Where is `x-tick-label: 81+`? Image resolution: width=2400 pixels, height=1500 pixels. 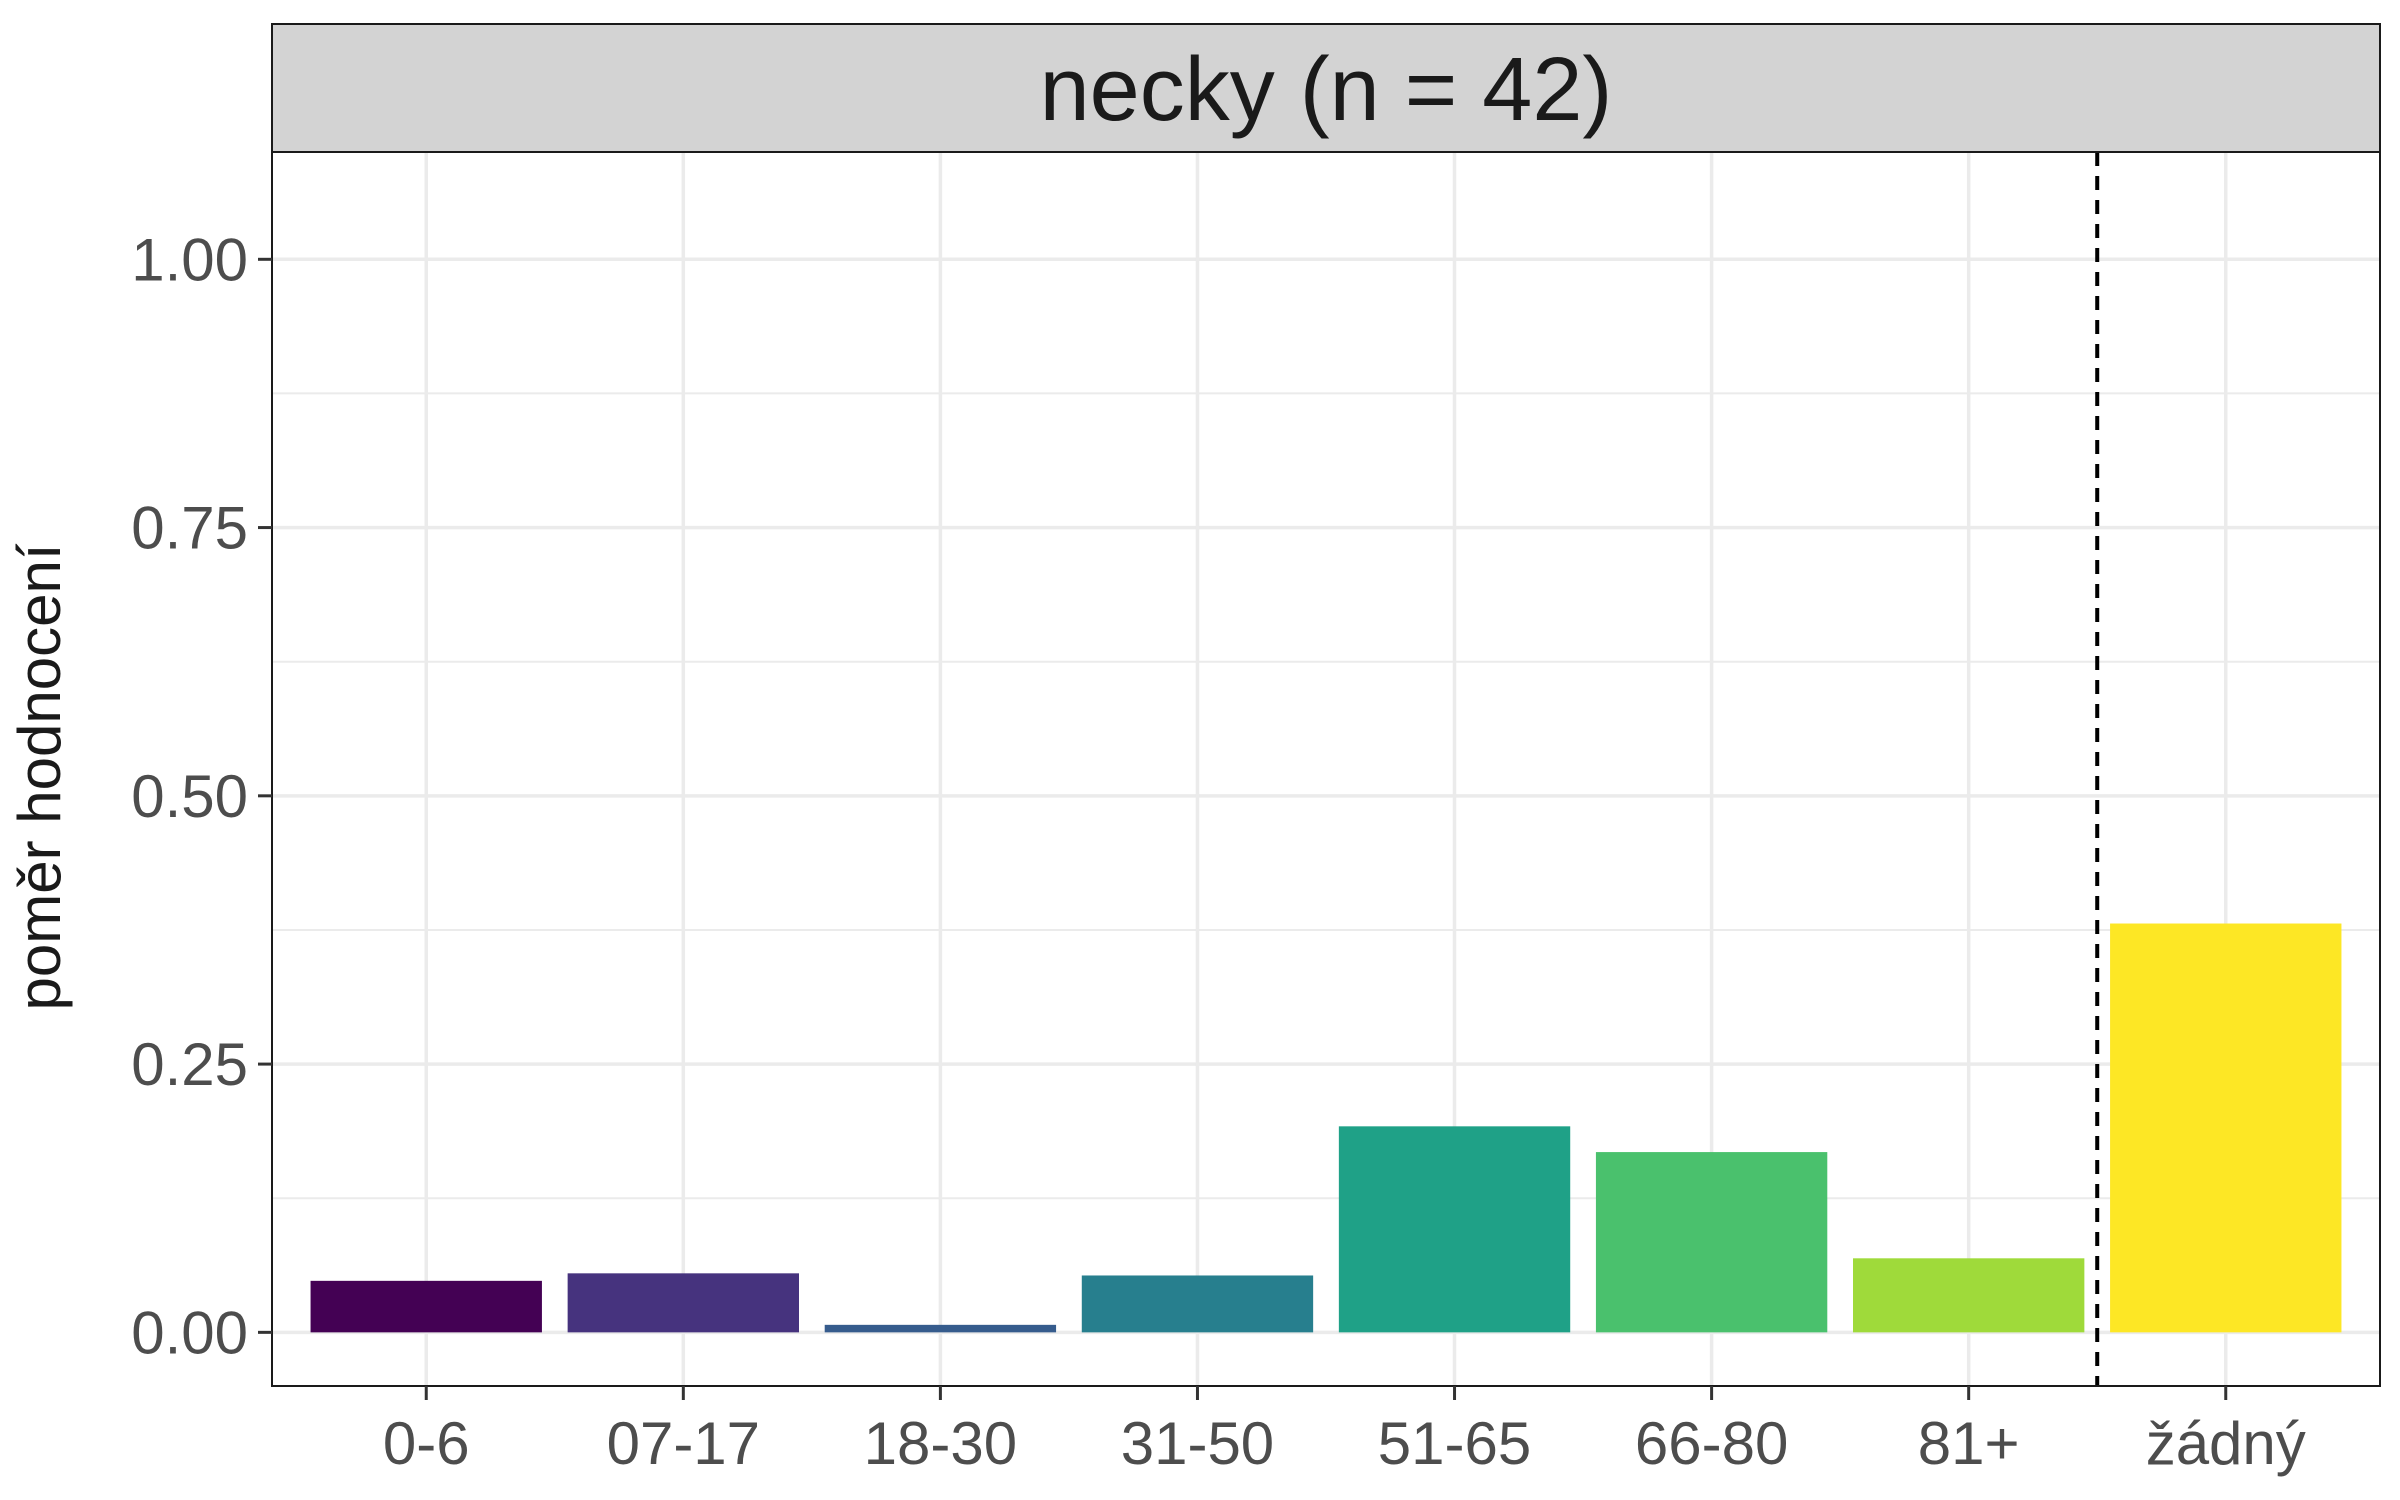 x-tick-label: 81+ is located at coordinates (1969, 1443).